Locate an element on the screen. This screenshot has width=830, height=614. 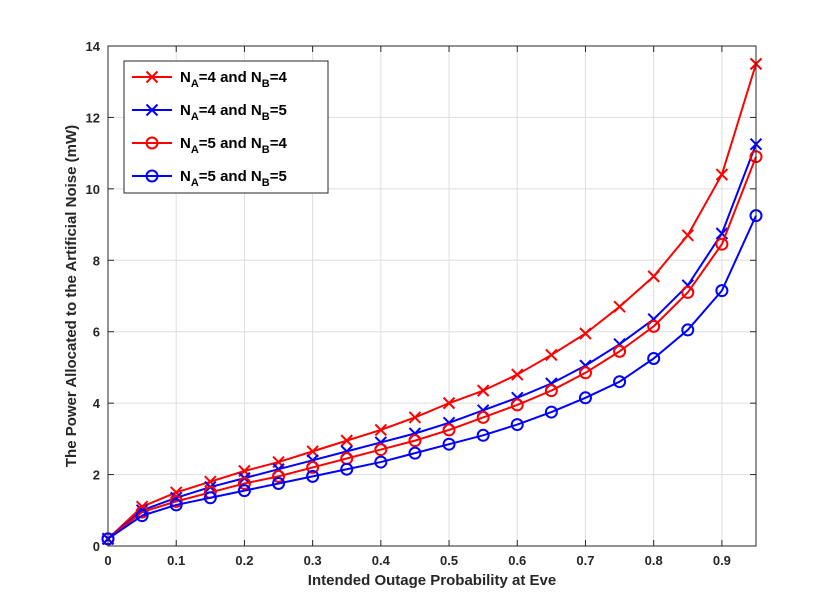
x-tick-label: 0.4 is located at coordinates (381, 560).